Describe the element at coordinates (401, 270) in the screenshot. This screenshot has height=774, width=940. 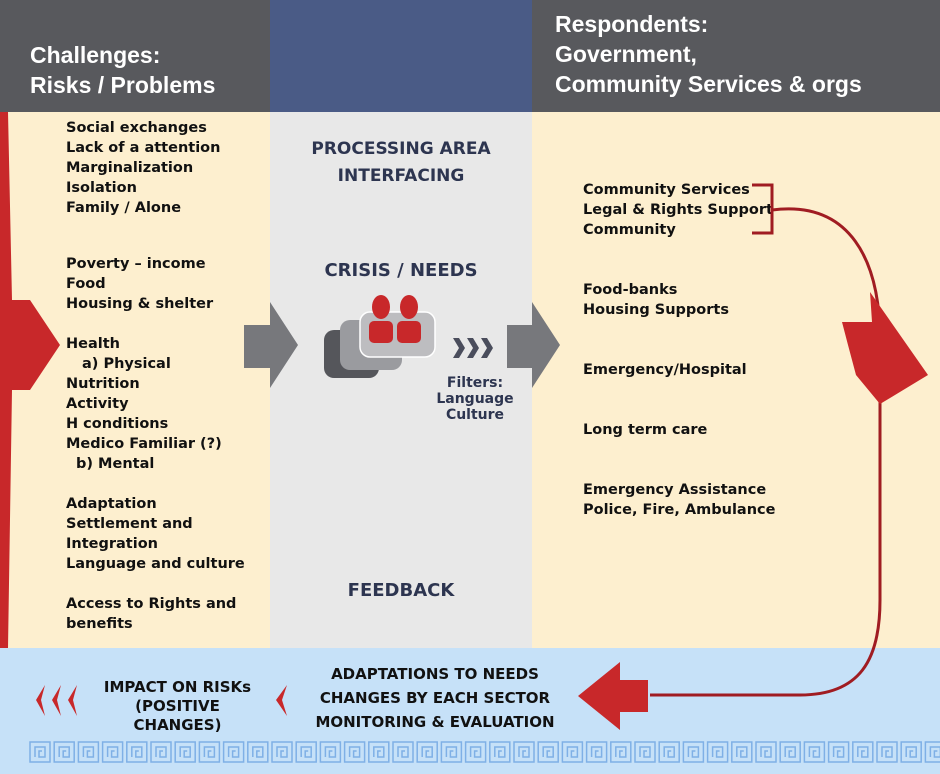
I see `crisis-needs-label: CRISIS / NEEDS` at that location.